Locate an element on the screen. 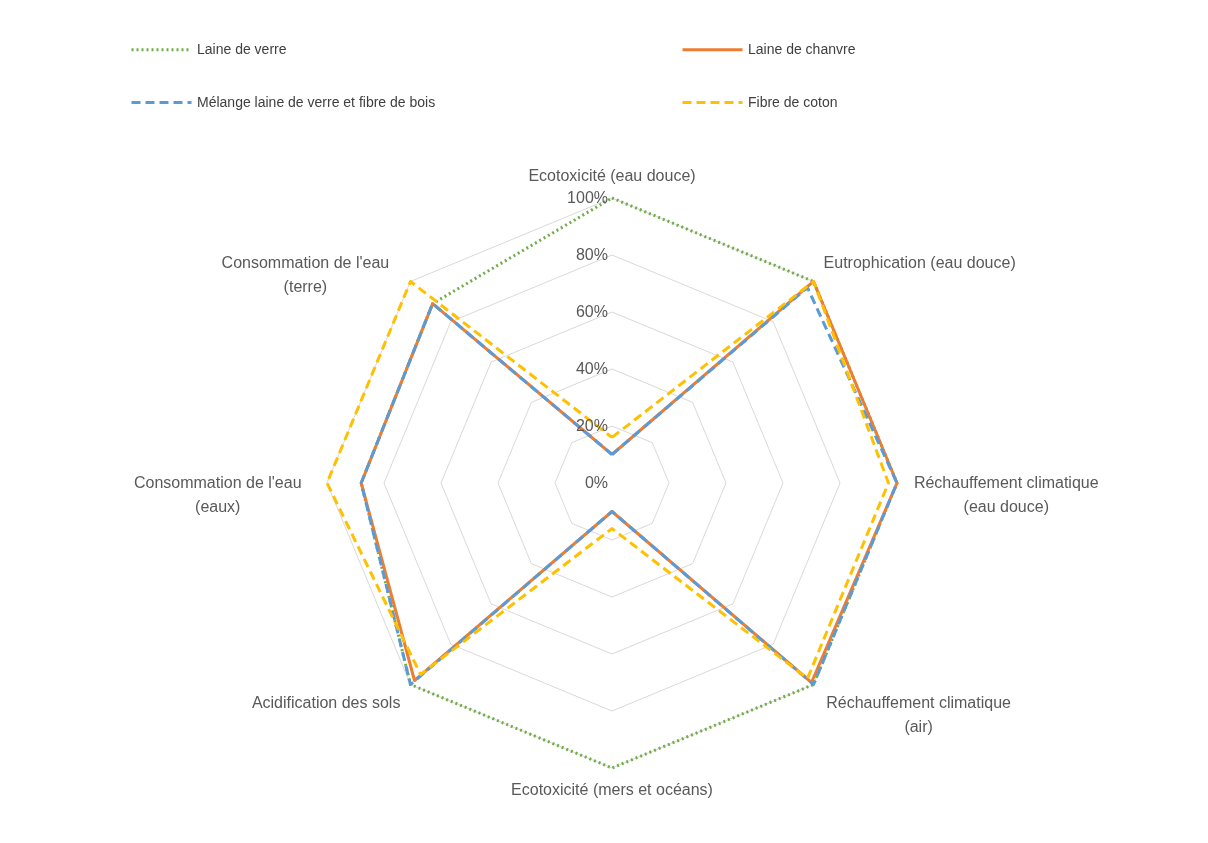 The width and height of the screenshot is (1208, 843). spoke-label: Réchauffement climatique (air) is located at coordinates (919, 714).